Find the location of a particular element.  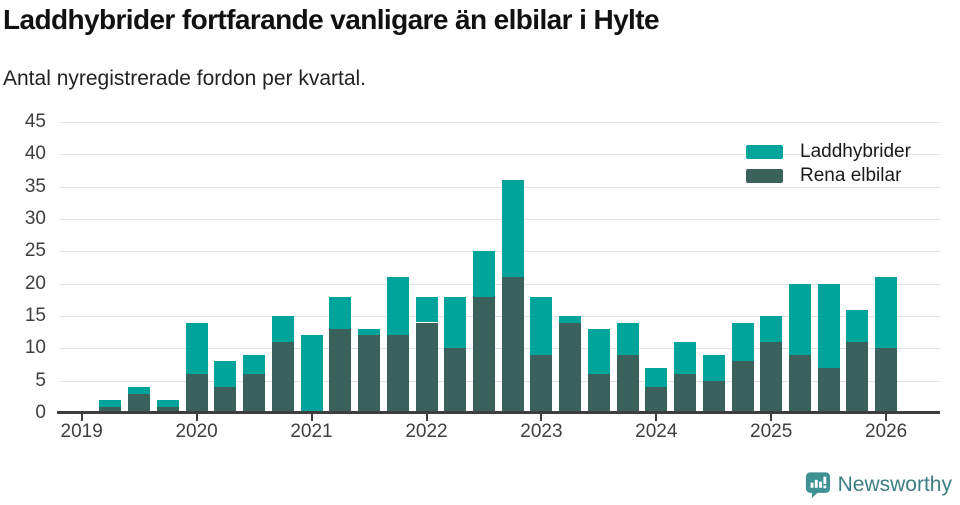

y-tick-label: 5 is located at coordinates (40, 380).